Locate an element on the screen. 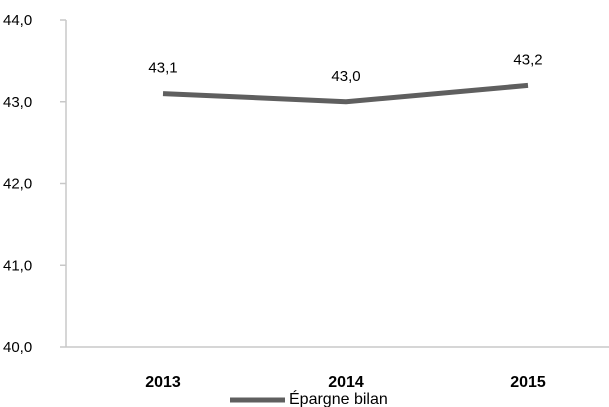  y-tick-label: 41,0 is located at coordinates (17, 265).